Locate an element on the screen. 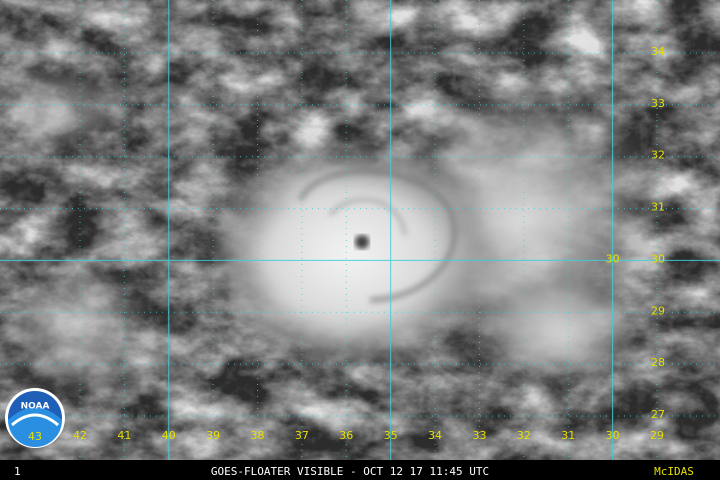 Image resolution: width=720 pixels, height=480 pixels. latitude-label: 29 is located at coordinates (658, 310).